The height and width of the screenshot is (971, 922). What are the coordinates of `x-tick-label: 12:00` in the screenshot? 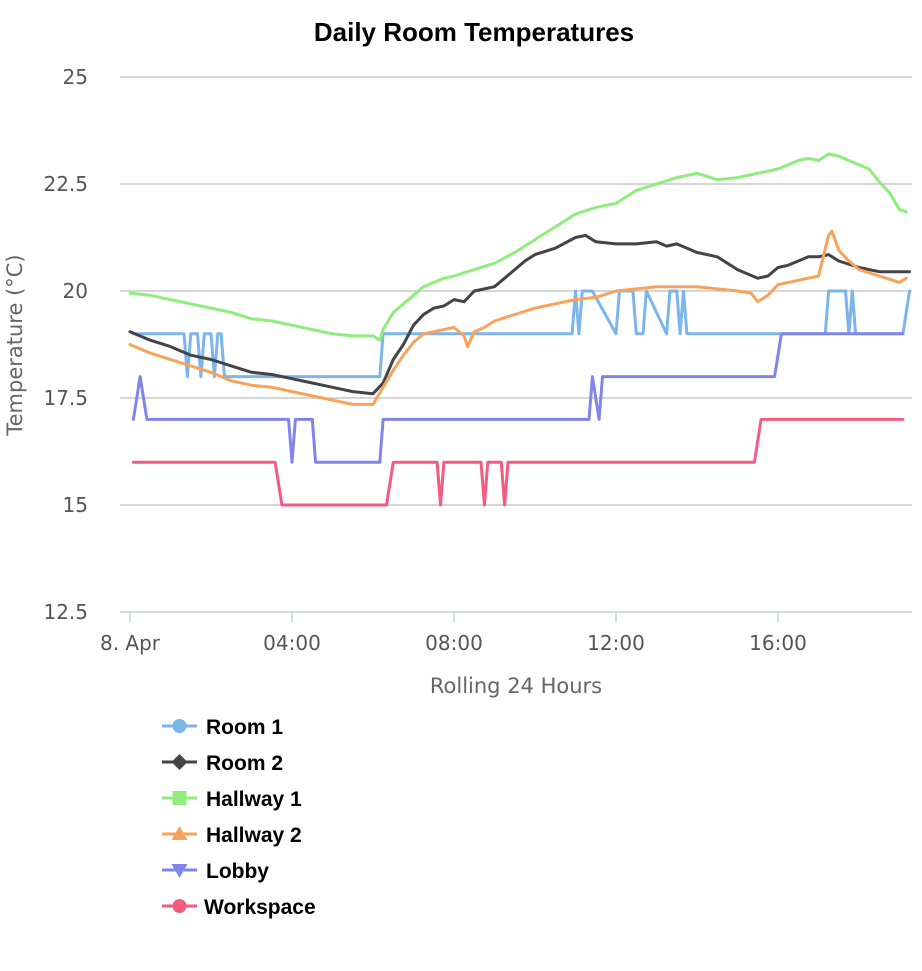 It's located at (616, 643).